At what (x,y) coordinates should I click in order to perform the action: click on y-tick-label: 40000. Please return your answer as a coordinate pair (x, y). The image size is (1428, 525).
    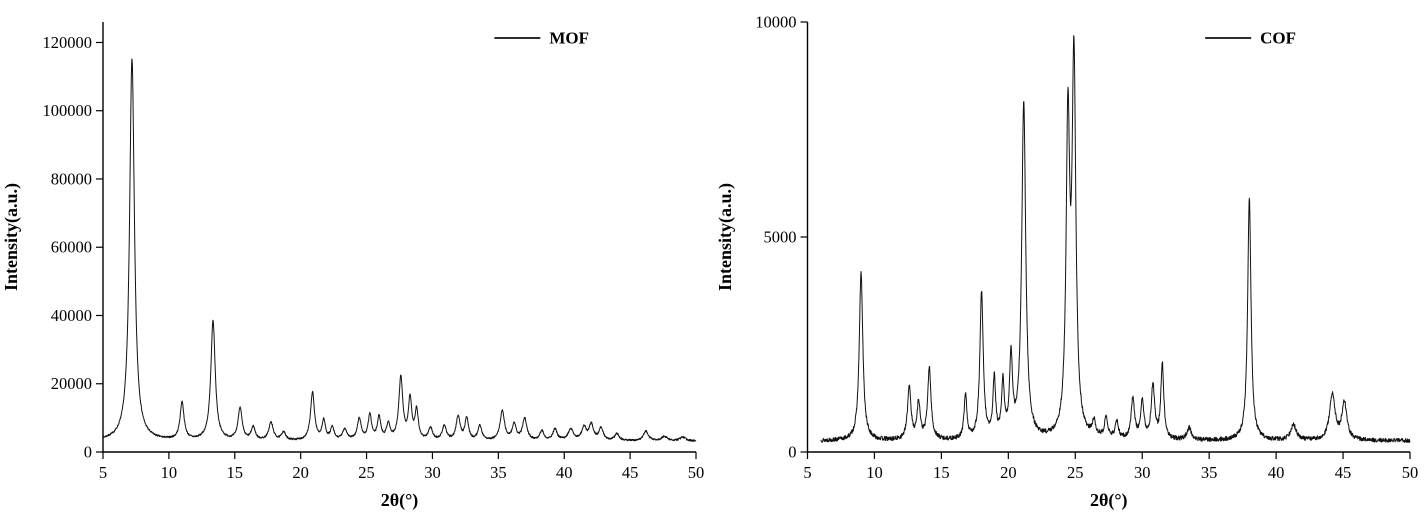
    Looking at the image, I should click on (71, 315).